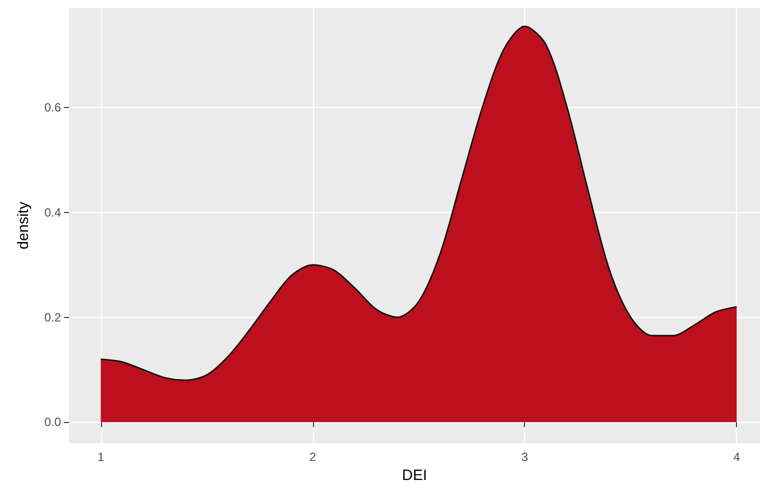 This screenshot has height=496, width=768. I want to click on y-tick-label: 0.2, so click(53, 317).